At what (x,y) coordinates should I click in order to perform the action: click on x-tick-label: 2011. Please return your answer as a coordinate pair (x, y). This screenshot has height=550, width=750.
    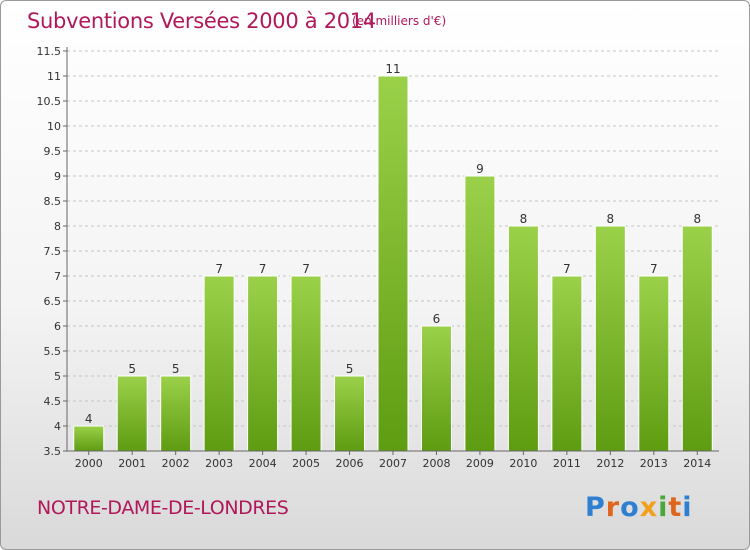
    Looking at the image, I should click on (567, 463).